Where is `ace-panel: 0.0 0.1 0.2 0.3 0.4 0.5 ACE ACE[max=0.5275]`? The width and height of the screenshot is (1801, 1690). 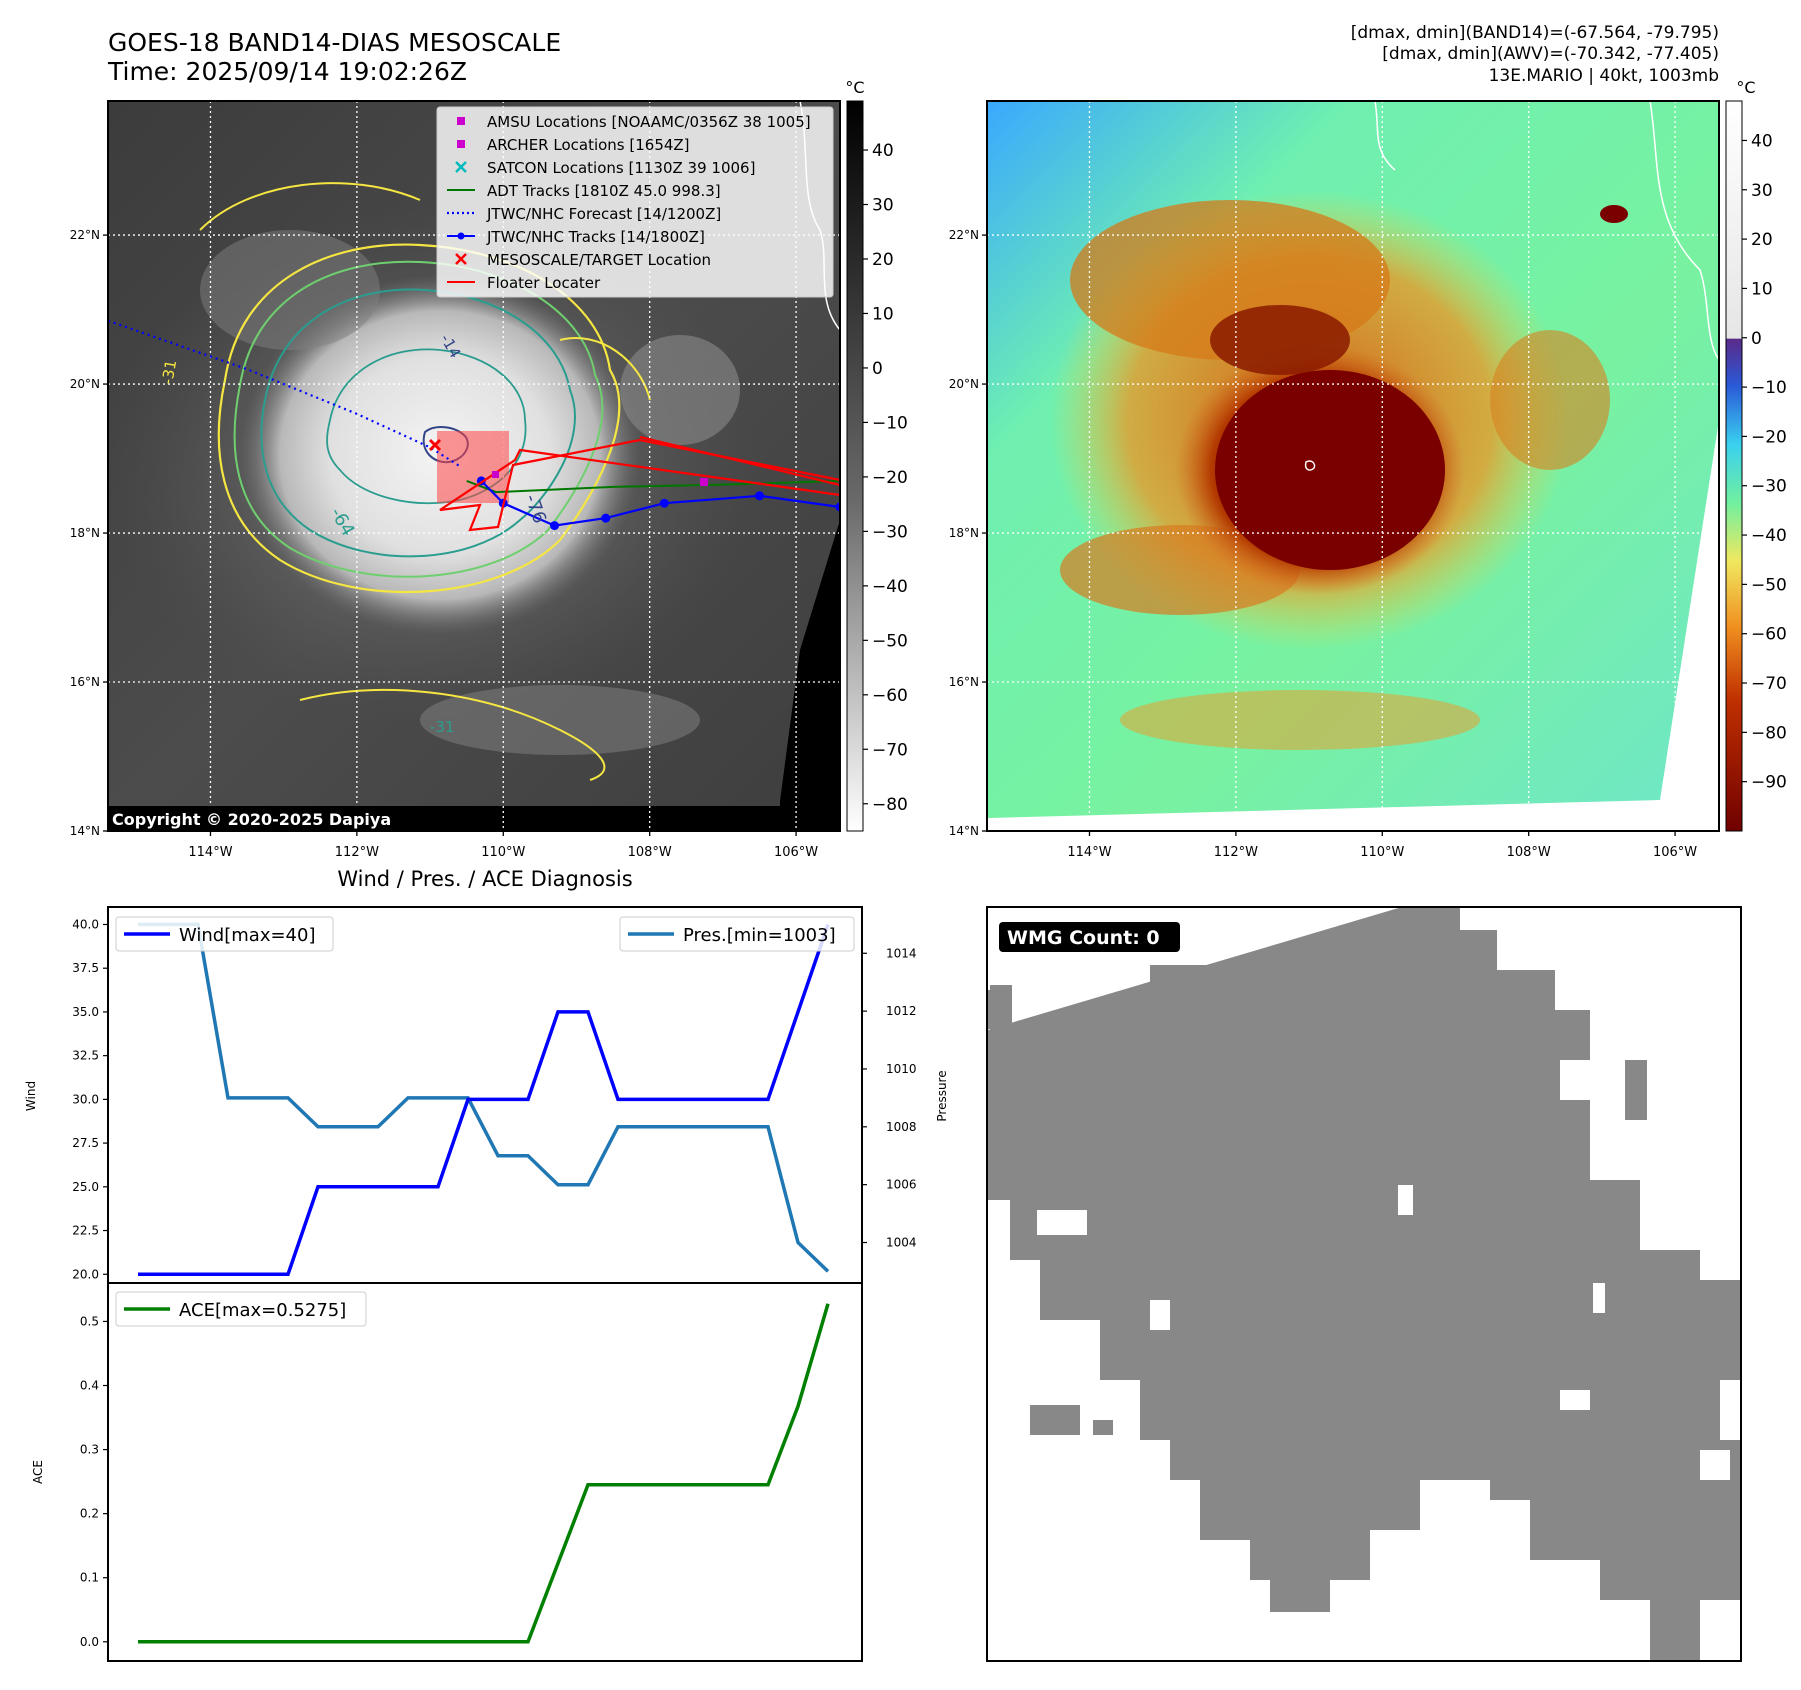 ace-panel: 0.0 0.1 0.2 0.3 0.4 0.5 ACE ACE[max=0.5275] is located at coordinates (447, 1472).